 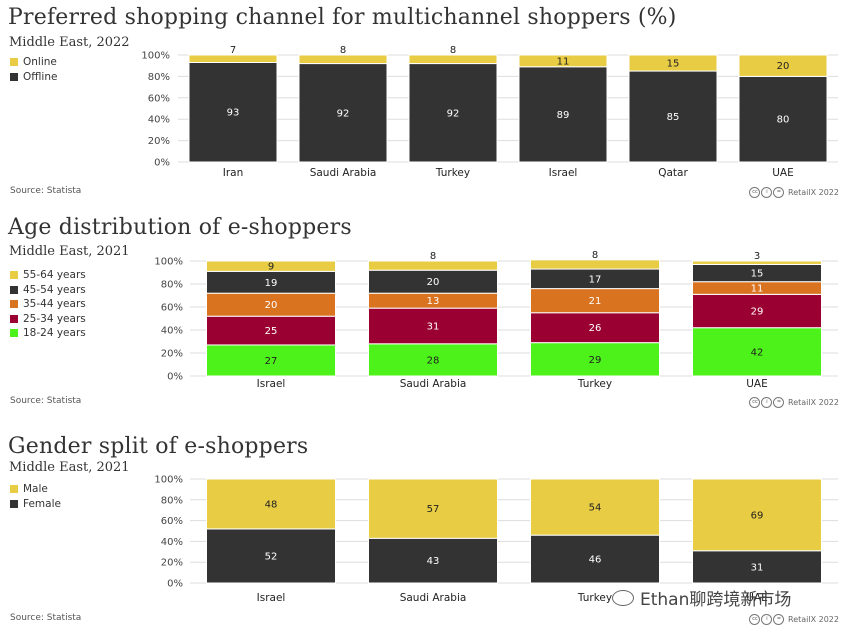 I want to click on wechat-icon, so click(x=623, y=597).